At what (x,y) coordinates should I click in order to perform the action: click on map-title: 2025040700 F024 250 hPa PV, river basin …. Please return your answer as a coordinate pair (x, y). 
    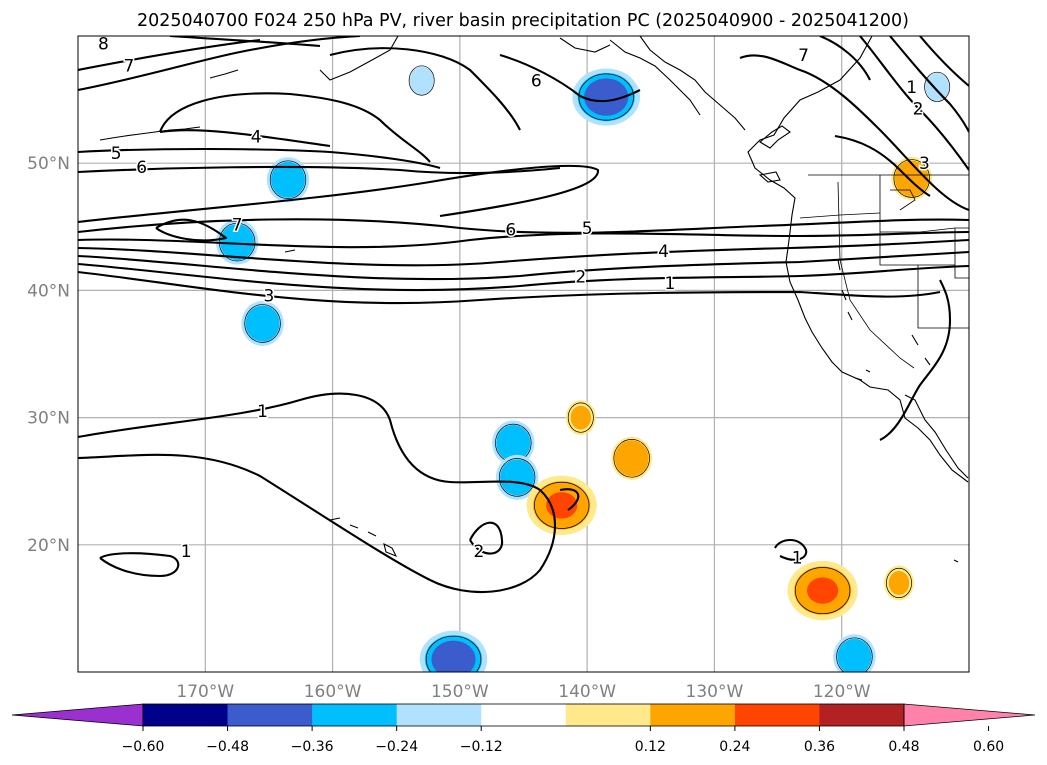
    Looking at the image, I should click on (523, 21).